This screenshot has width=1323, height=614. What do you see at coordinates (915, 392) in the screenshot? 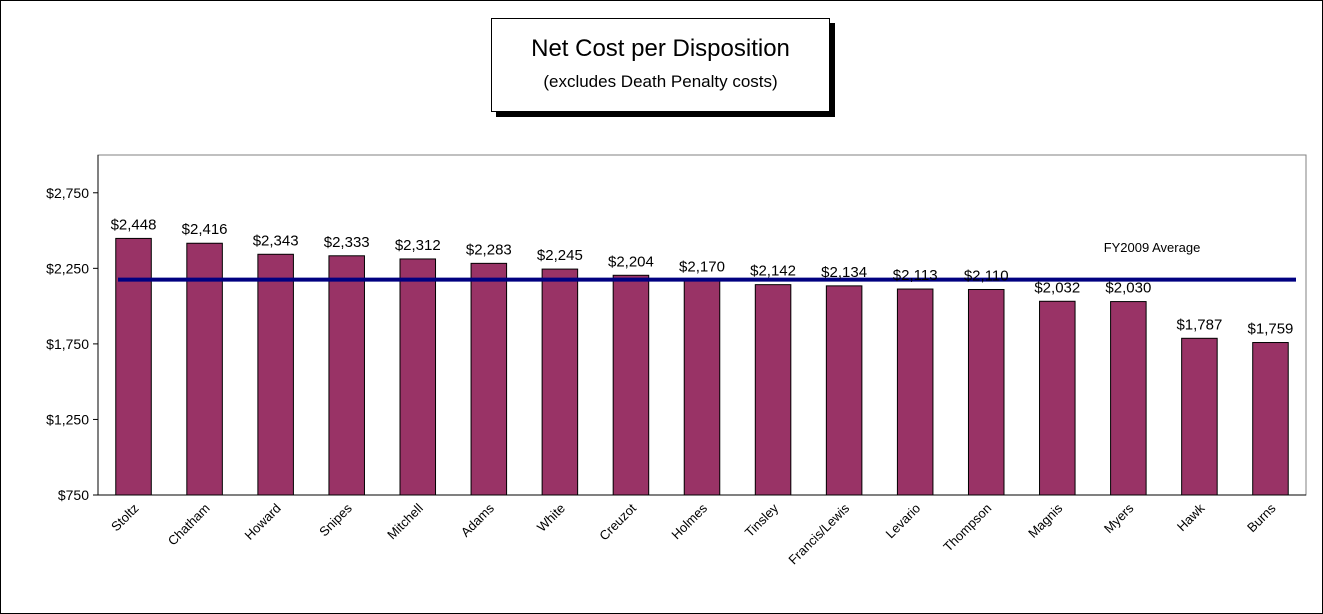
I see `bar-levario` at bounding box center [915, 392].